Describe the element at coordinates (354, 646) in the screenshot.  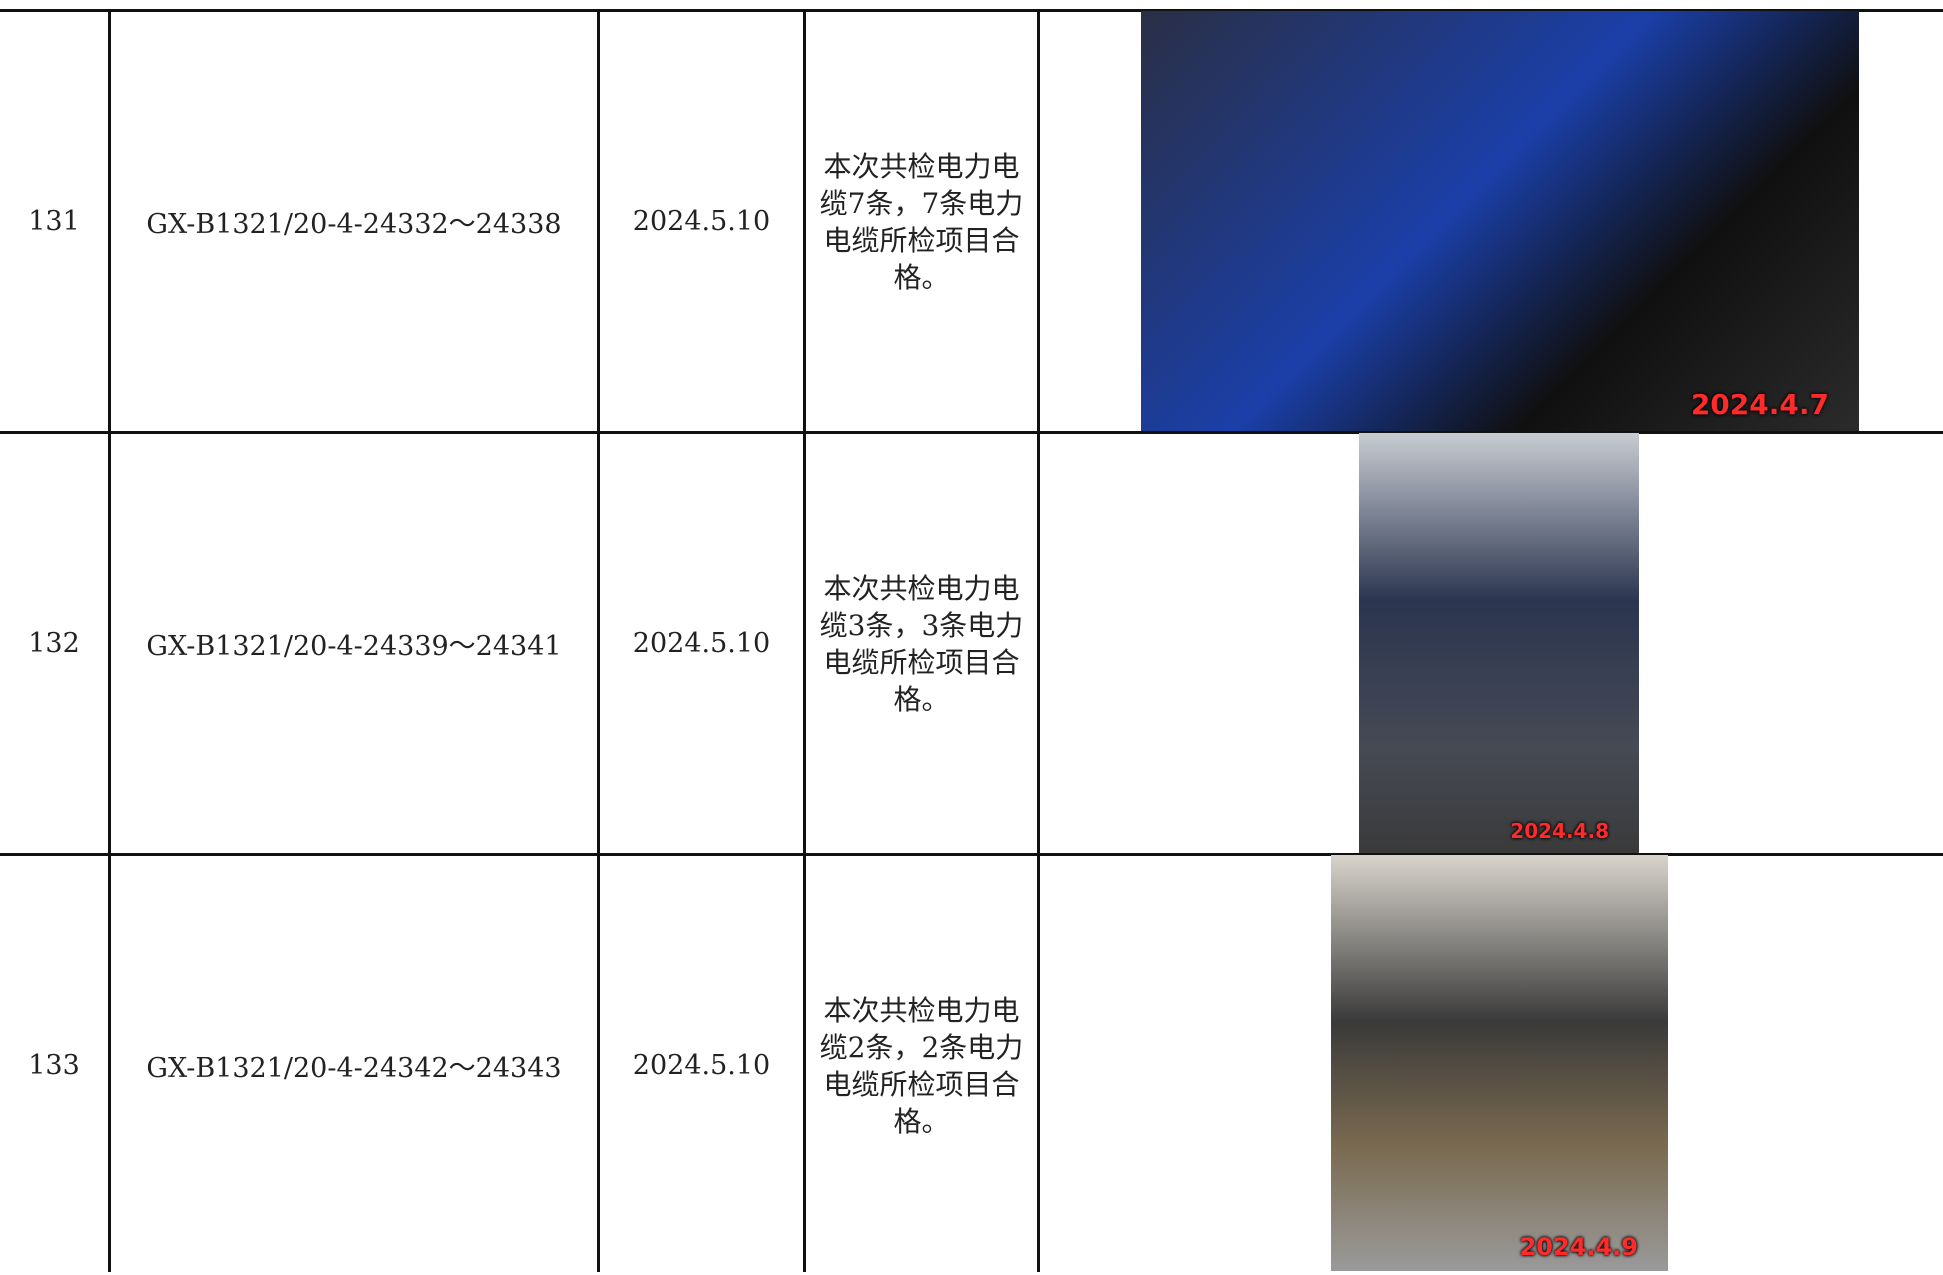
I see `cable-code: GX-B1321/20-4-24339～24341` at that location.